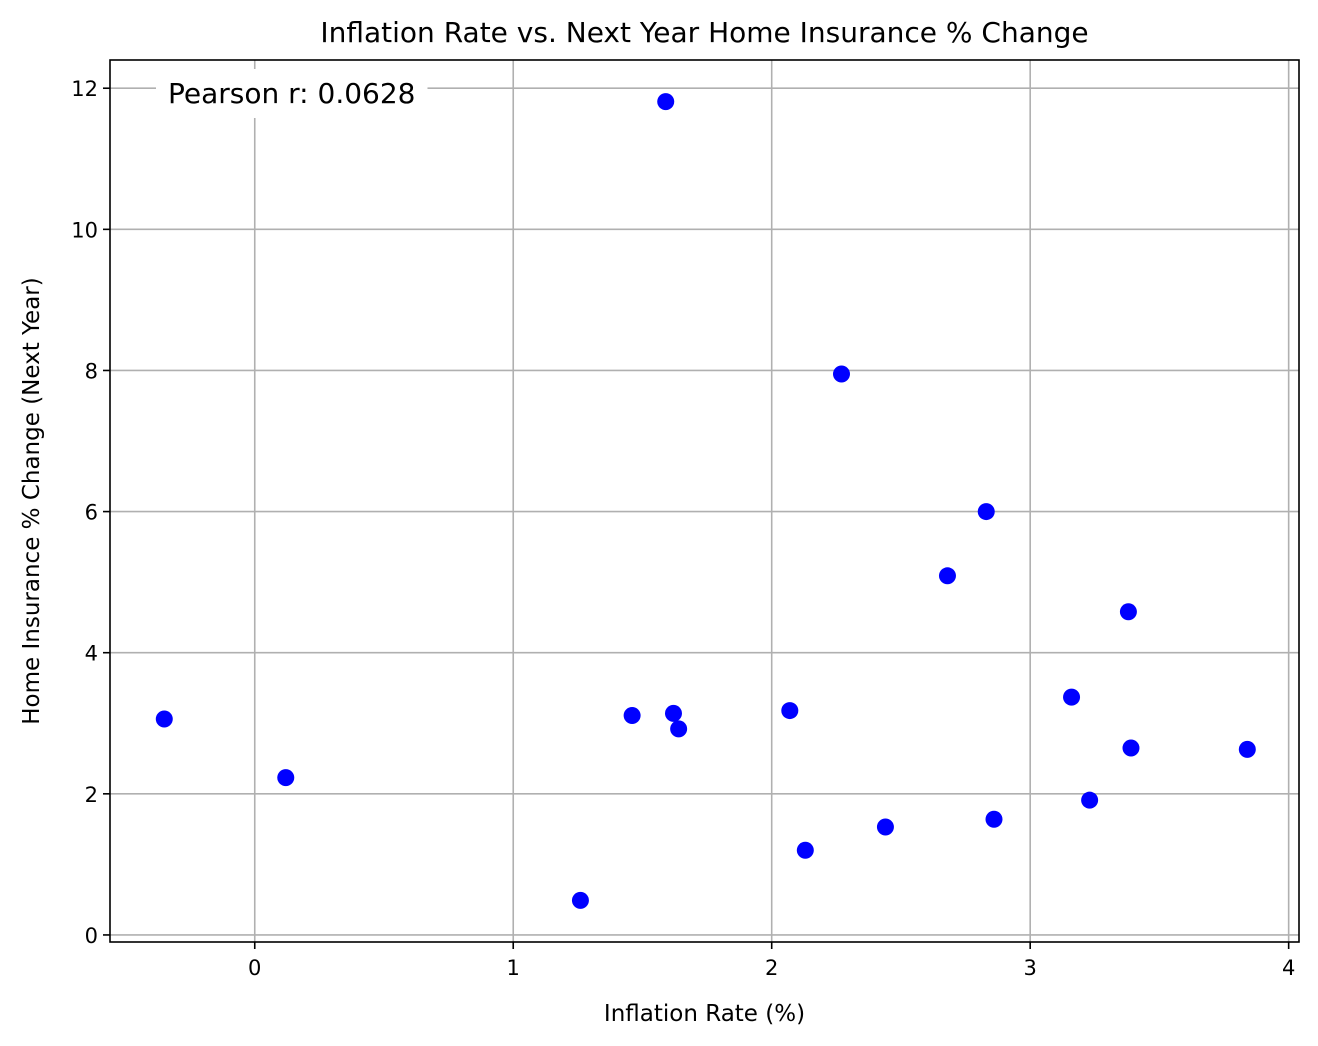 This screenshot has height=1046, width=1318. What do you see at coordinates (771, 968) in the screenshot?
I see `x-tick-label: 2` at bounding box center [771, 968].